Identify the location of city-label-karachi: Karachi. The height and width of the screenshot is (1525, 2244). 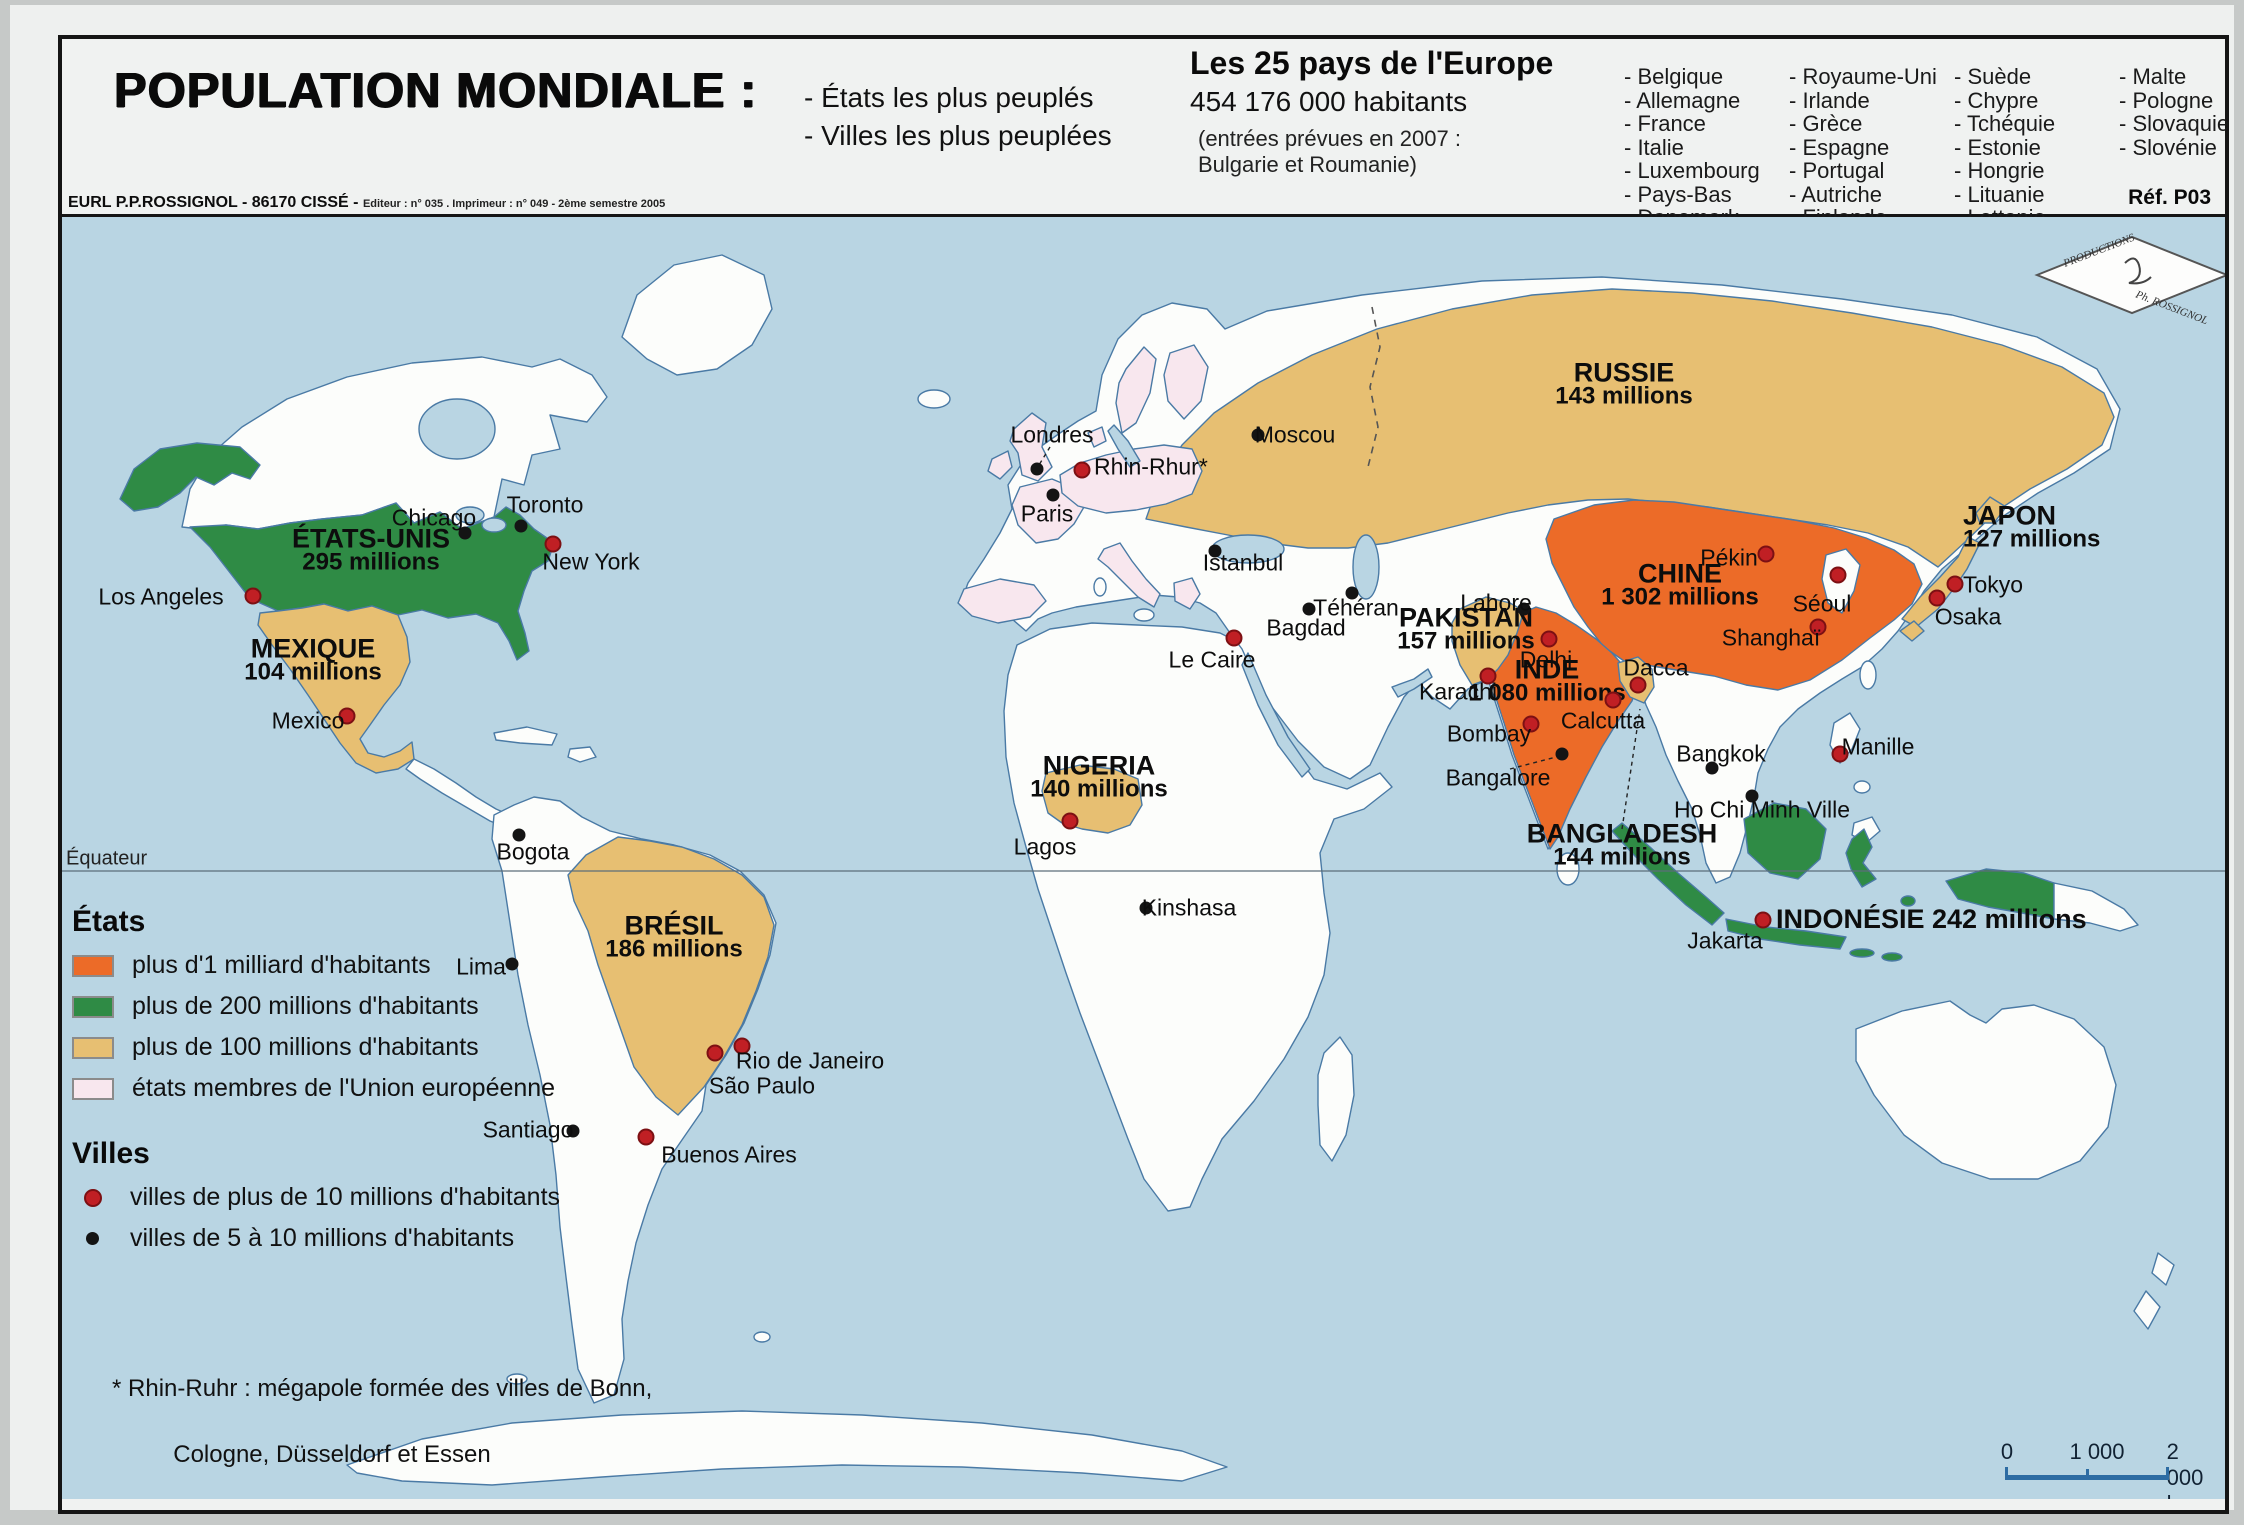
(1458, 691).